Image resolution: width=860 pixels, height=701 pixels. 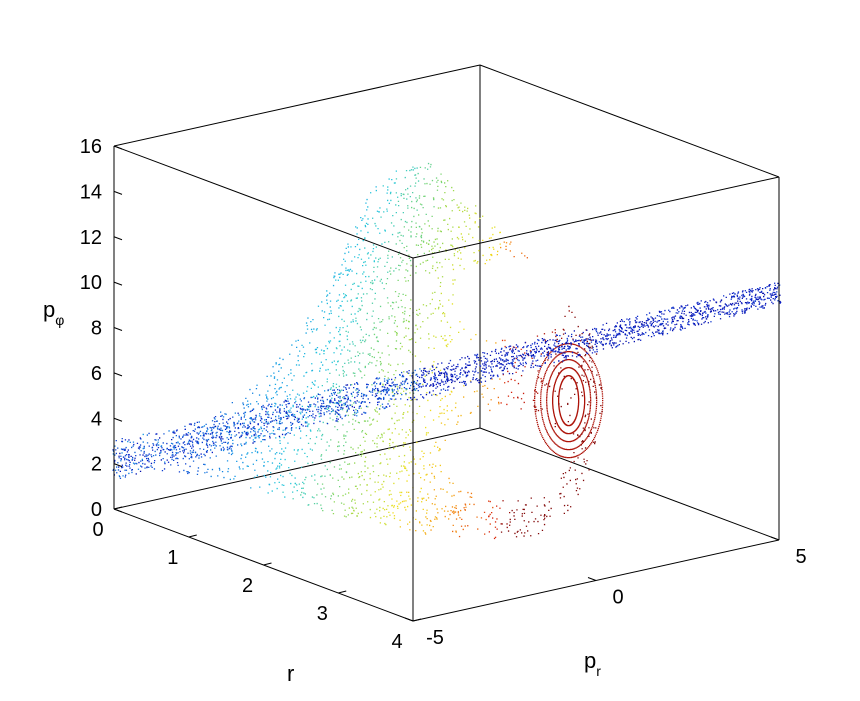 What do you see at coordinates (96, 419) in the screenshot?
I see `z-tick-label: 4` at bounding box center [96, 419].